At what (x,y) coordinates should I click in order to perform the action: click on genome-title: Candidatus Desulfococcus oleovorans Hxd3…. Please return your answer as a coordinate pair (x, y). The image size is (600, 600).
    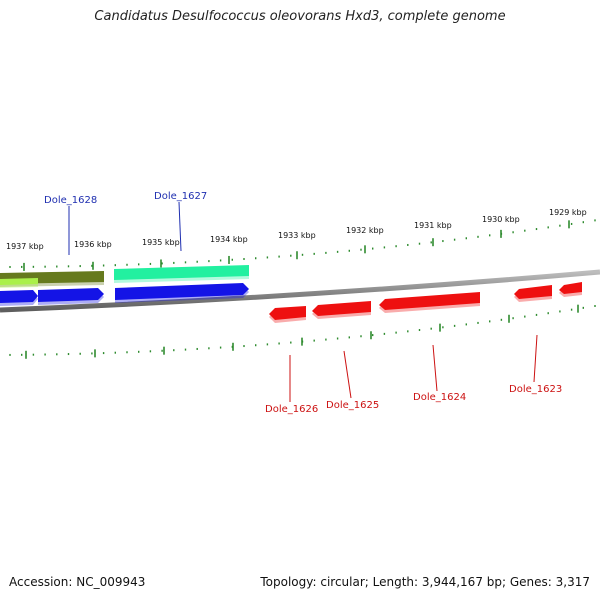
    Looking at the image, I should click on (300, 16).